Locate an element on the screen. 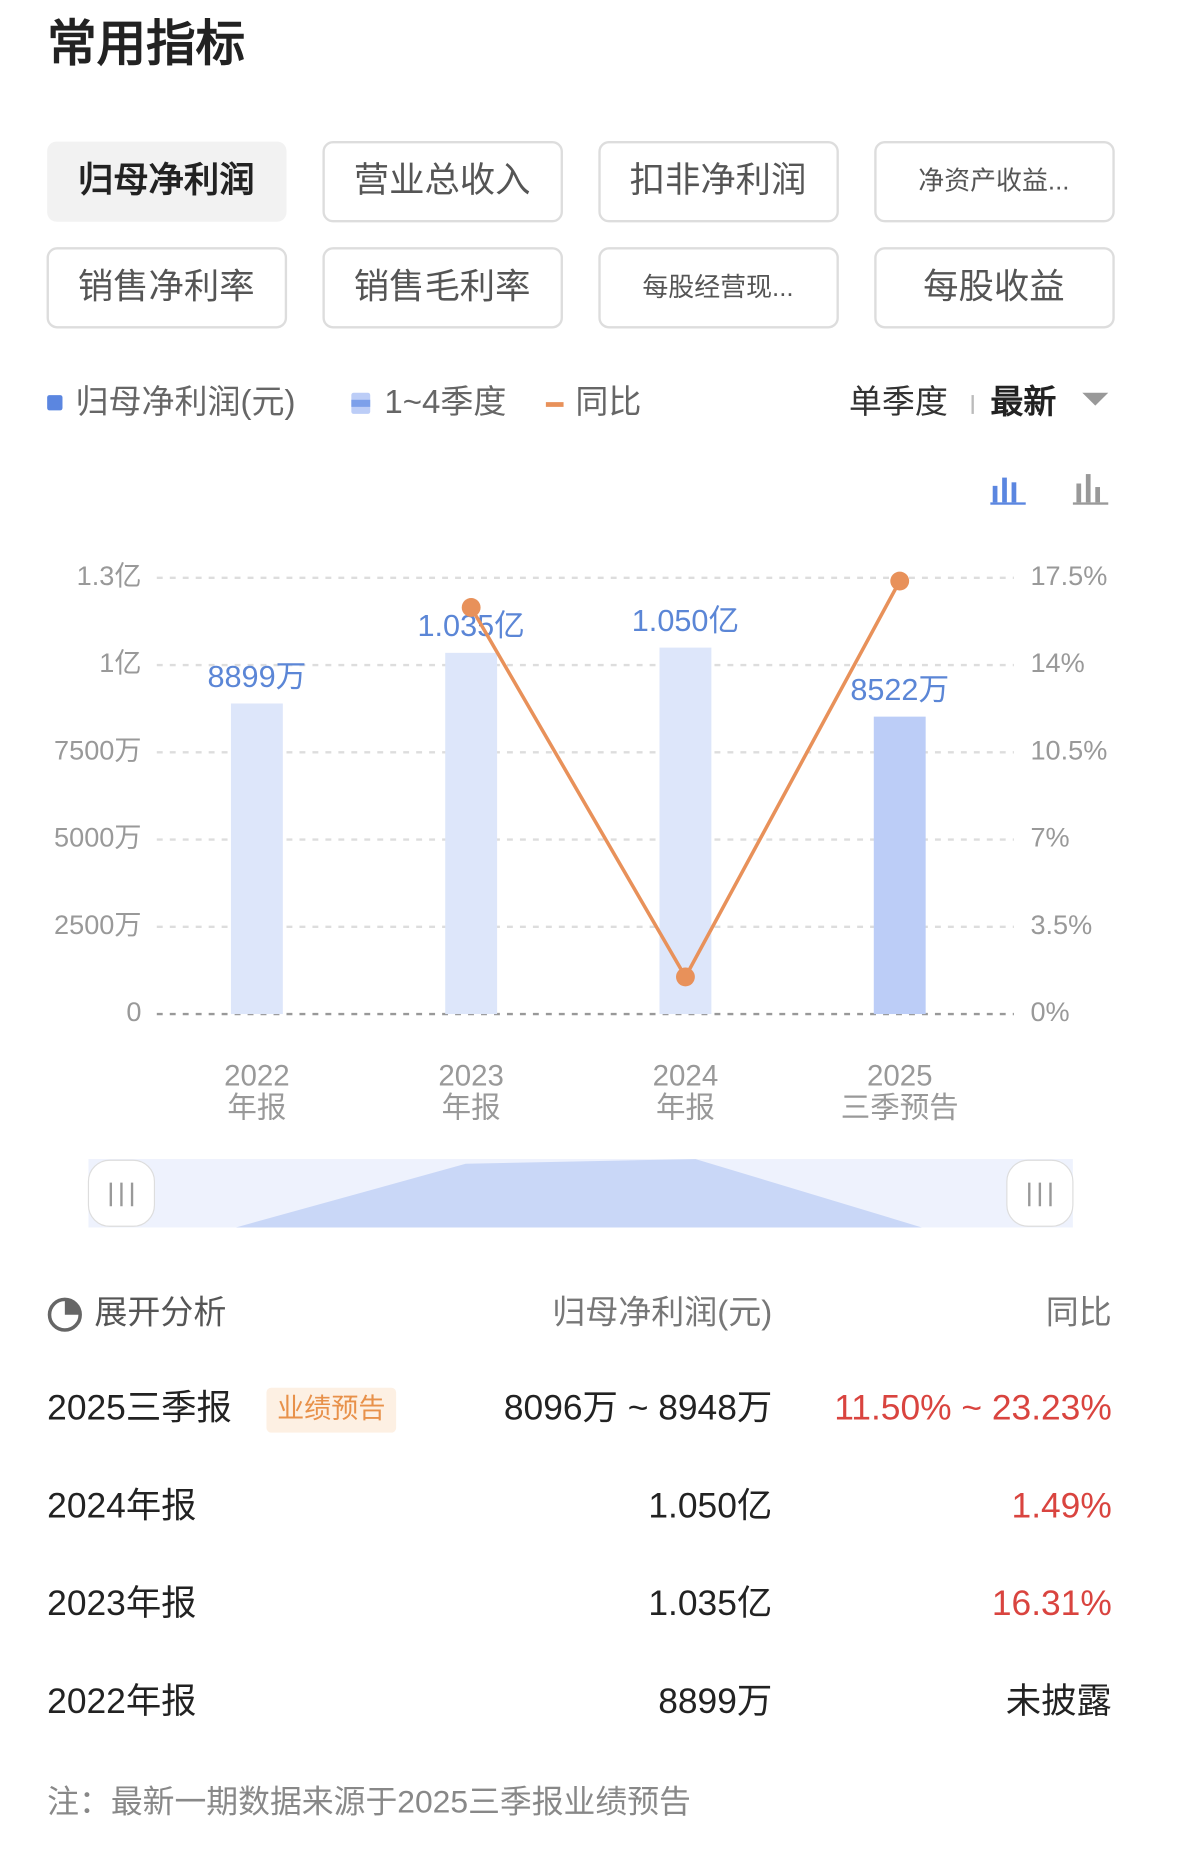 The width and height of the screenshot is (1179, 1876). chart-type-icons is located at coordinates (1049, 489).